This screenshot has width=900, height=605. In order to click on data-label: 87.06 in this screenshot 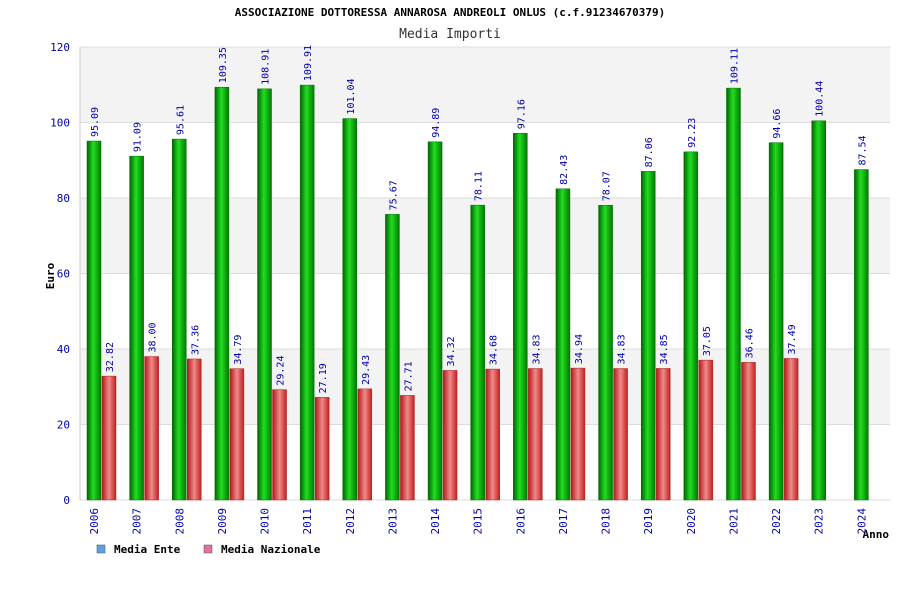, I will do `click(649, 152)`.